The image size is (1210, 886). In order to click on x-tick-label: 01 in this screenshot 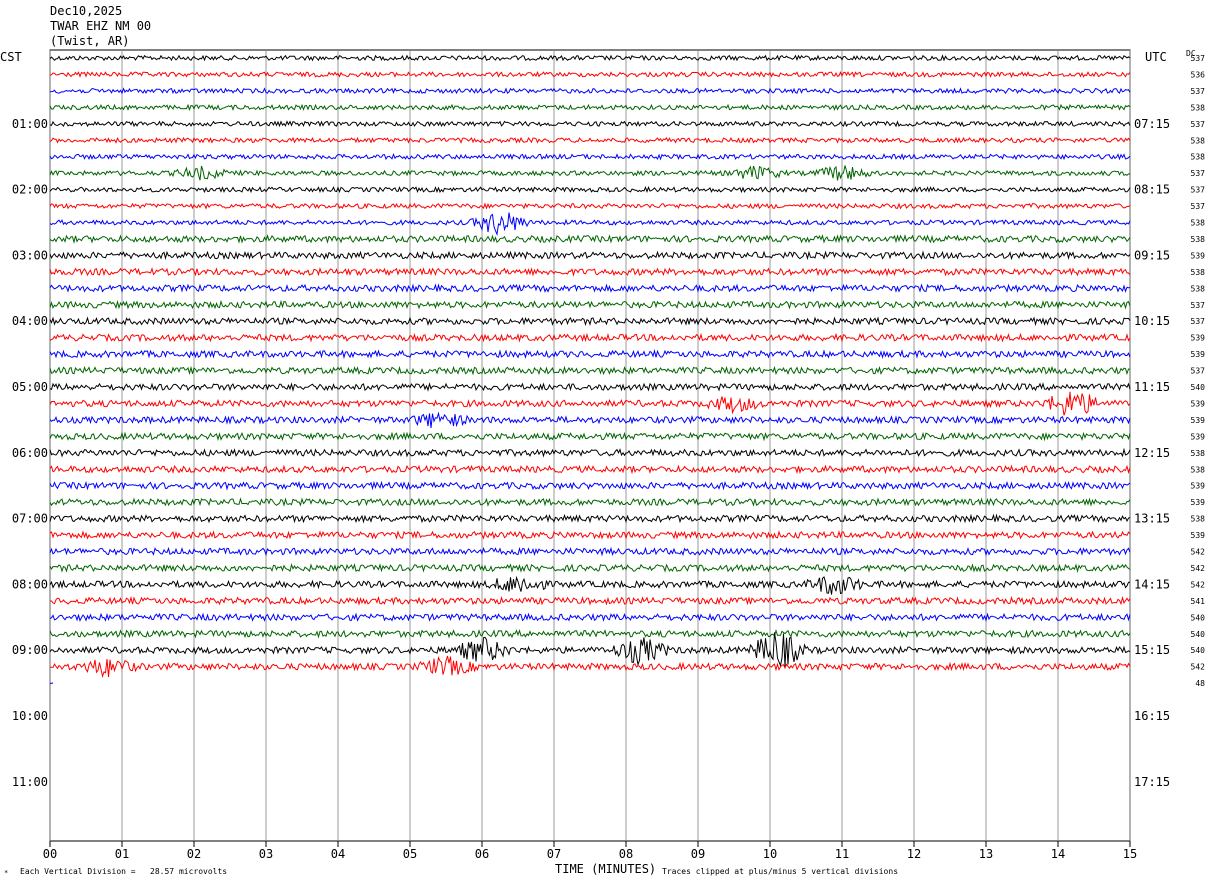, I will do `click(122, 854)`.